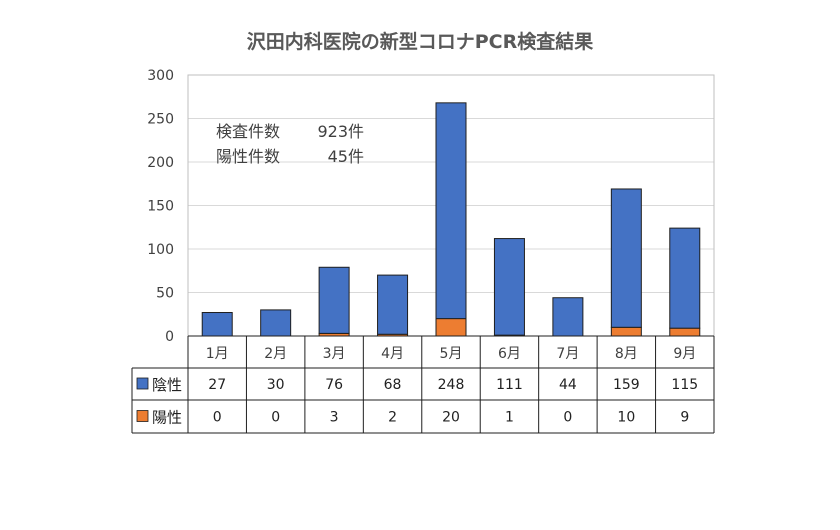 The width and height of the screenshot is (840, 530). Describe the element at coordinates (392, 418) in the screenshot. I see `data-label: 2` at that location.